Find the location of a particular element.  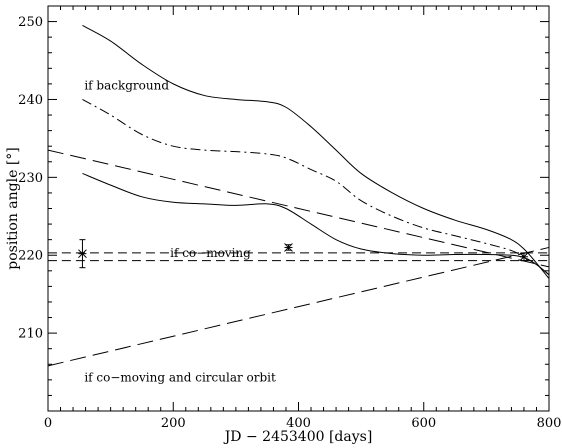

x-tick-label: 200 is located at coordinates (173, 423).